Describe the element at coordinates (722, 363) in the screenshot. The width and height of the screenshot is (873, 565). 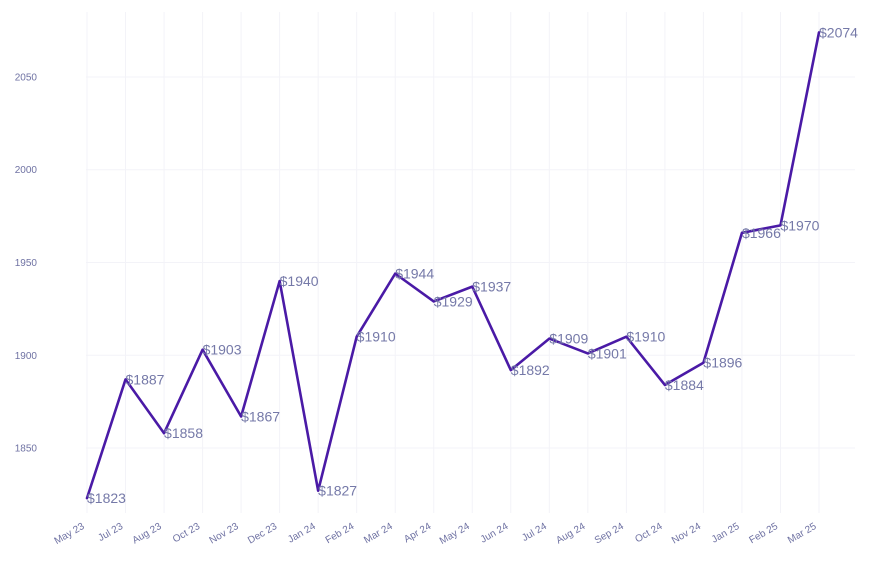
I see `data-label: $1896` at that location.